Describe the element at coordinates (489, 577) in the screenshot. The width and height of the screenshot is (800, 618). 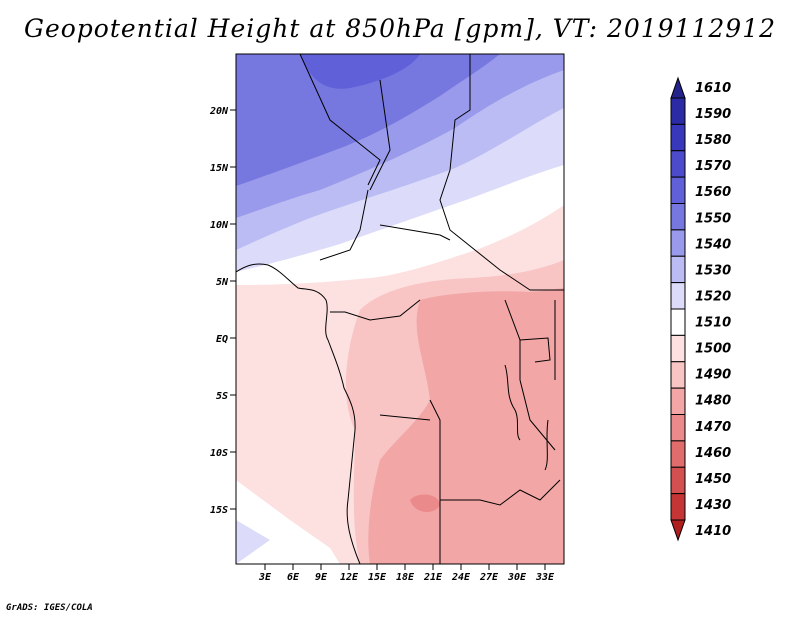
I see `lon-label-27e: 27E` at that location.